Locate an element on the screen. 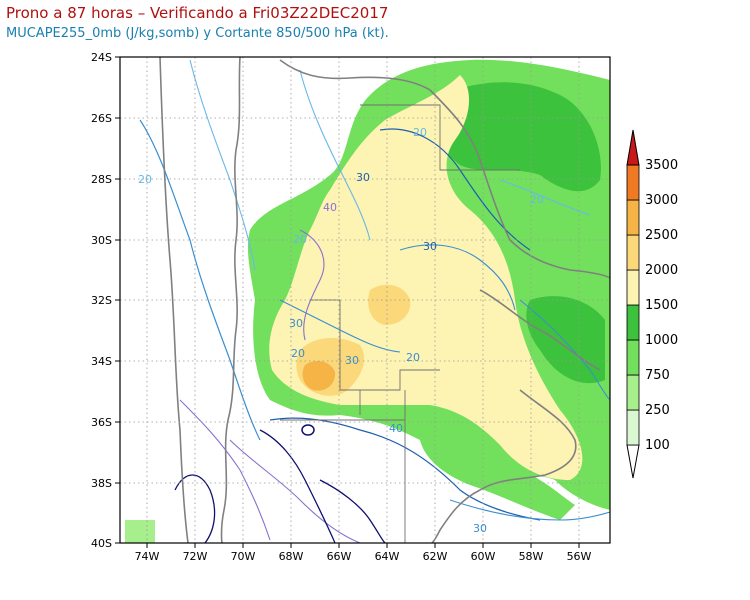 This screenshot has height=600, width=750. colorbar-label: 3000 is located at coordinates (661, 200).